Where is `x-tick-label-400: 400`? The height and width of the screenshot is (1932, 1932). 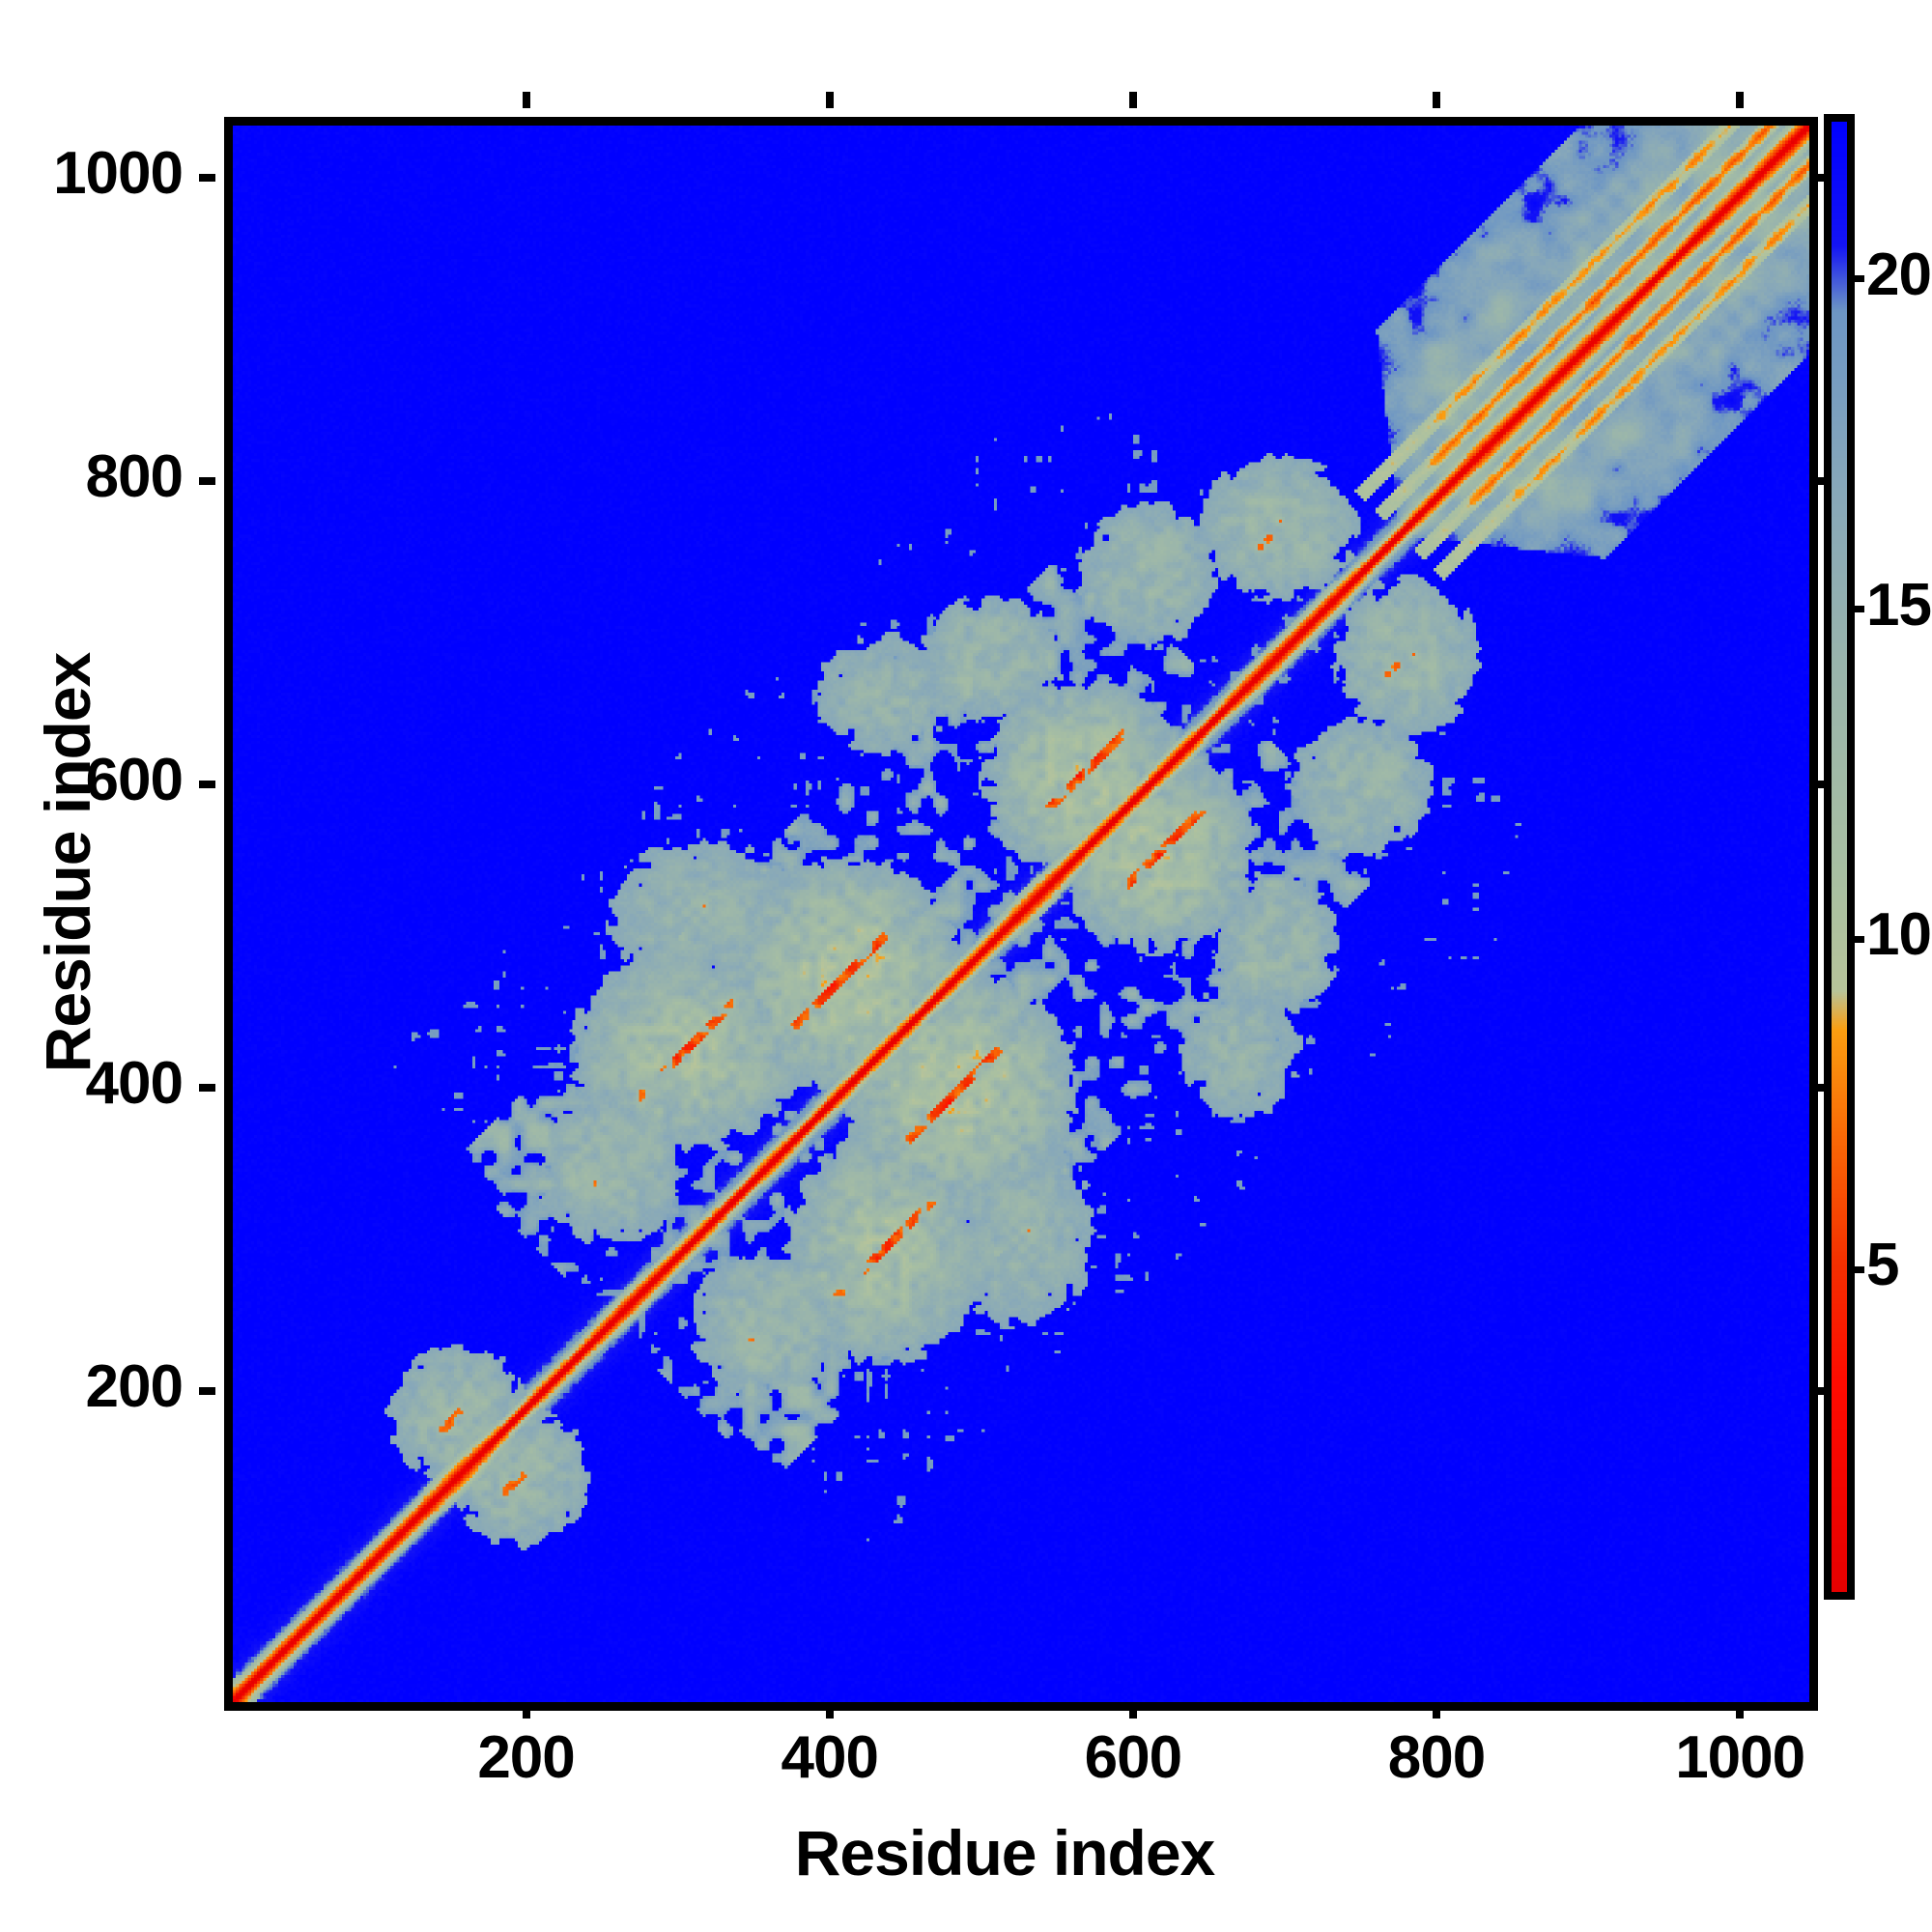 x-tick-label-400: 400 is located at coordinates (829, 1757).